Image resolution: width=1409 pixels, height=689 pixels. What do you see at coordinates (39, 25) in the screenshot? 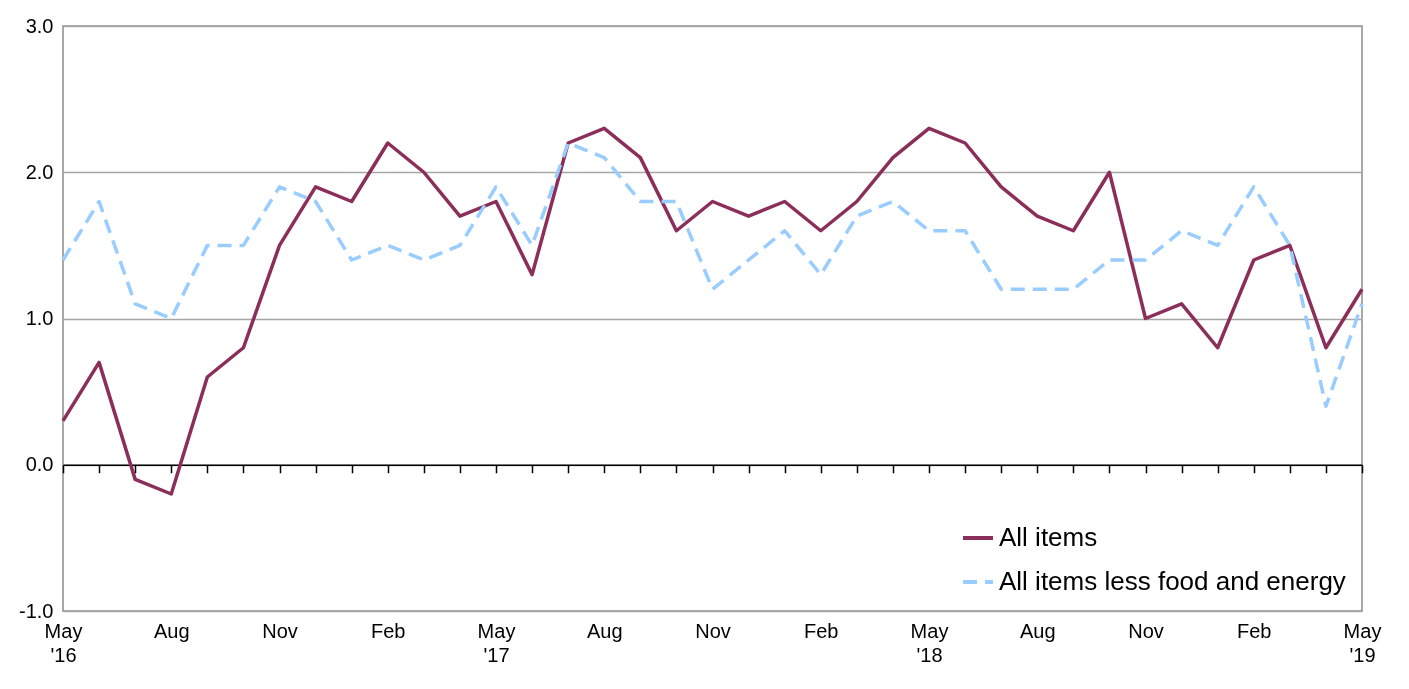
I see `y-tick-label: 3.0` at bounding box center [39, 25].